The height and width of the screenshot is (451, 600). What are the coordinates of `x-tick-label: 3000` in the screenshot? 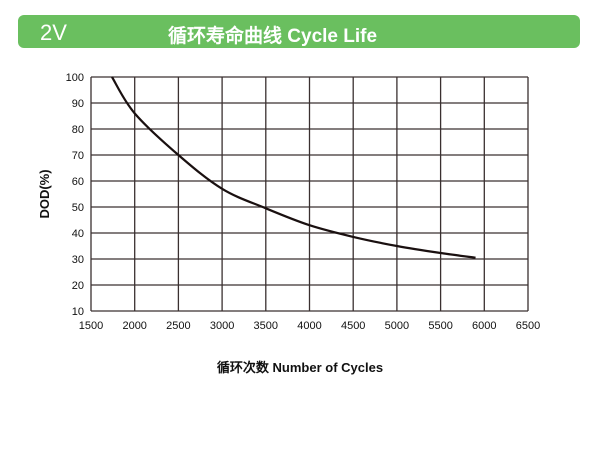 It's located at (222, 326).